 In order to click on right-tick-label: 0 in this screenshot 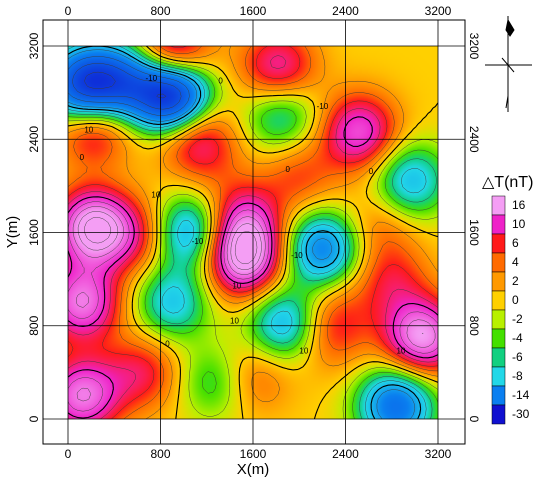, I will do `click(474, 419)`.